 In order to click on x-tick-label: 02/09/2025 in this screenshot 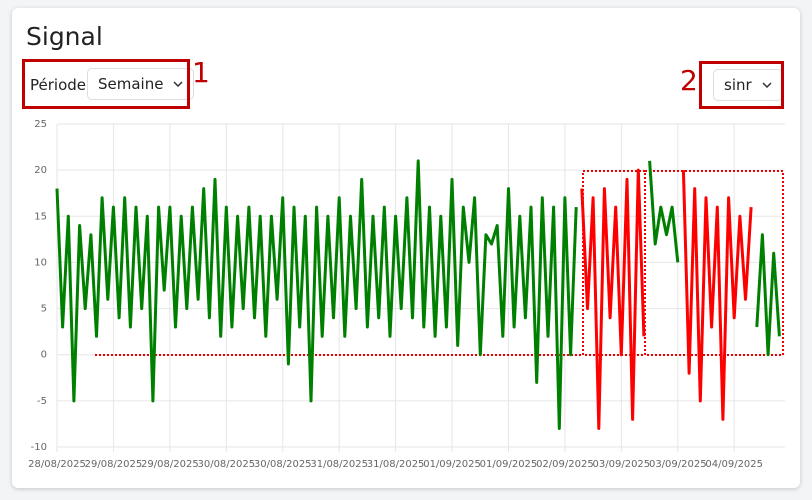, I will do `click(565, 464)`.